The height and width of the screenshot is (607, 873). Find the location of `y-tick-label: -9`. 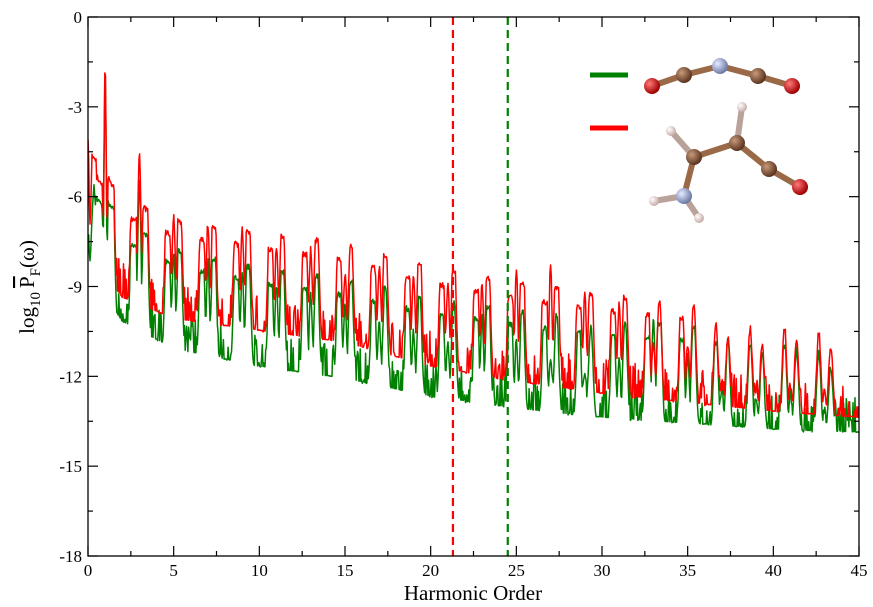

y-tick-label: -9 is located at coordinates (75, 287).